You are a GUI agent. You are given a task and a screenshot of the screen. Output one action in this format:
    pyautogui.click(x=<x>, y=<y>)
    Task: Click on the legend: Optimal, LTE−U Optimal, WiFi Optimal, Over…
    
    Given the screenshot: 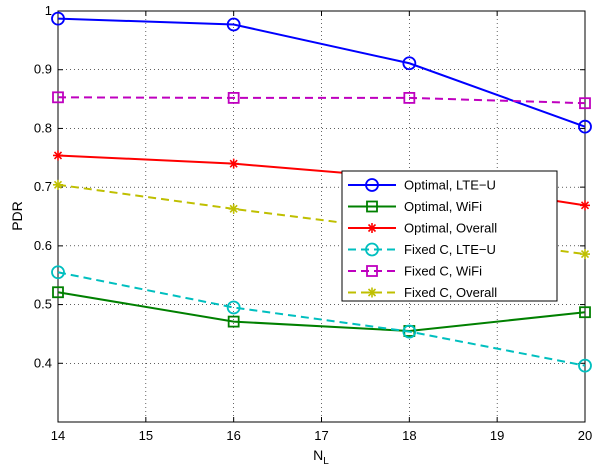 What is the action you would take?
    pyautogui.click(x=449, y=236)
    